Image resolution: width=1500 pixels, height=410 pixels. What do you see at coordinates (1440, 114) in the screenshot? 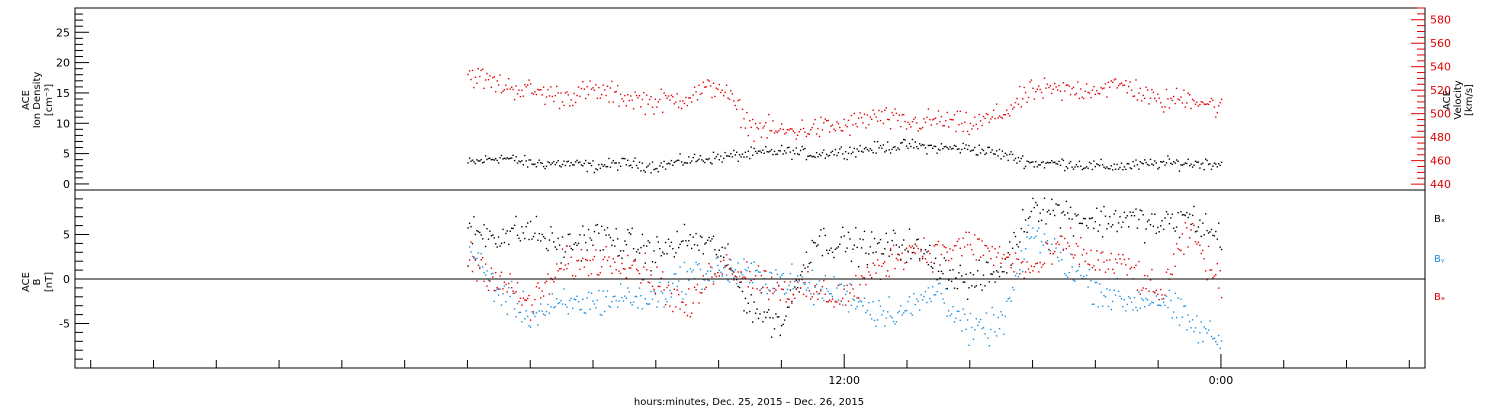
I see `velocity-y-tick-label: 500` at bounding box center [1440, 114].